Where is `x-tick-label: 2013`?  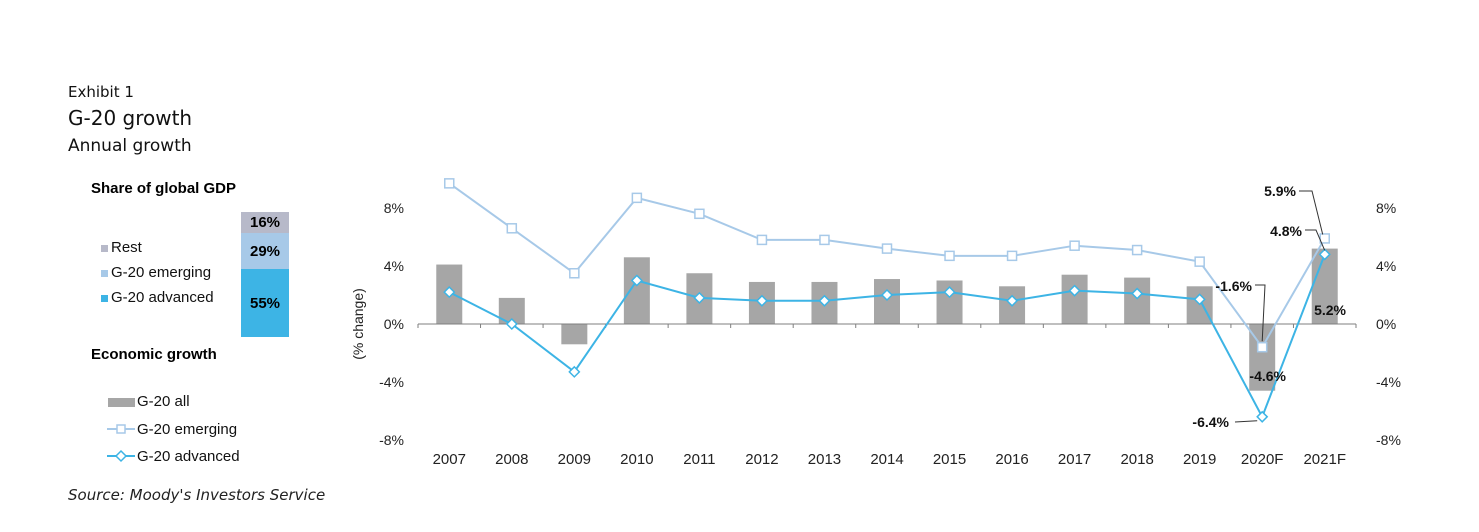 x-tick-label: 2013 is located at coordinates (824, 459).